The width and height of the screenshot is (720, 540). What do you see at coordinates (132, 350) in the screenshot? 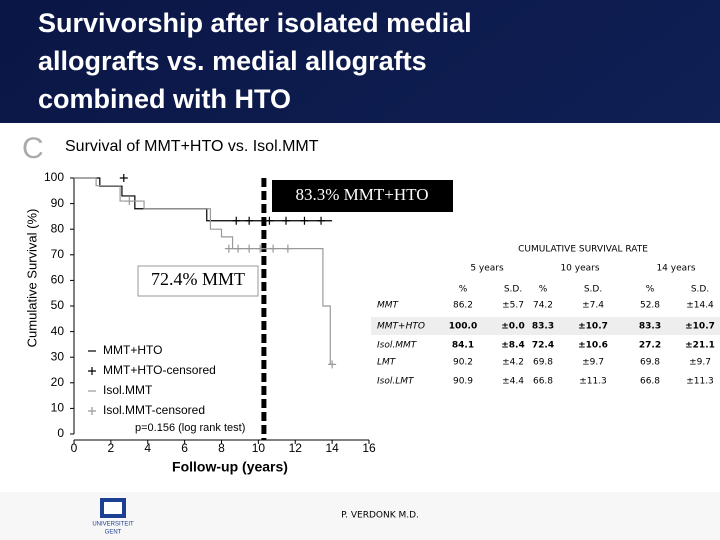
I see `legend-label: MMT+HTO` at bounding box center [132, 350].